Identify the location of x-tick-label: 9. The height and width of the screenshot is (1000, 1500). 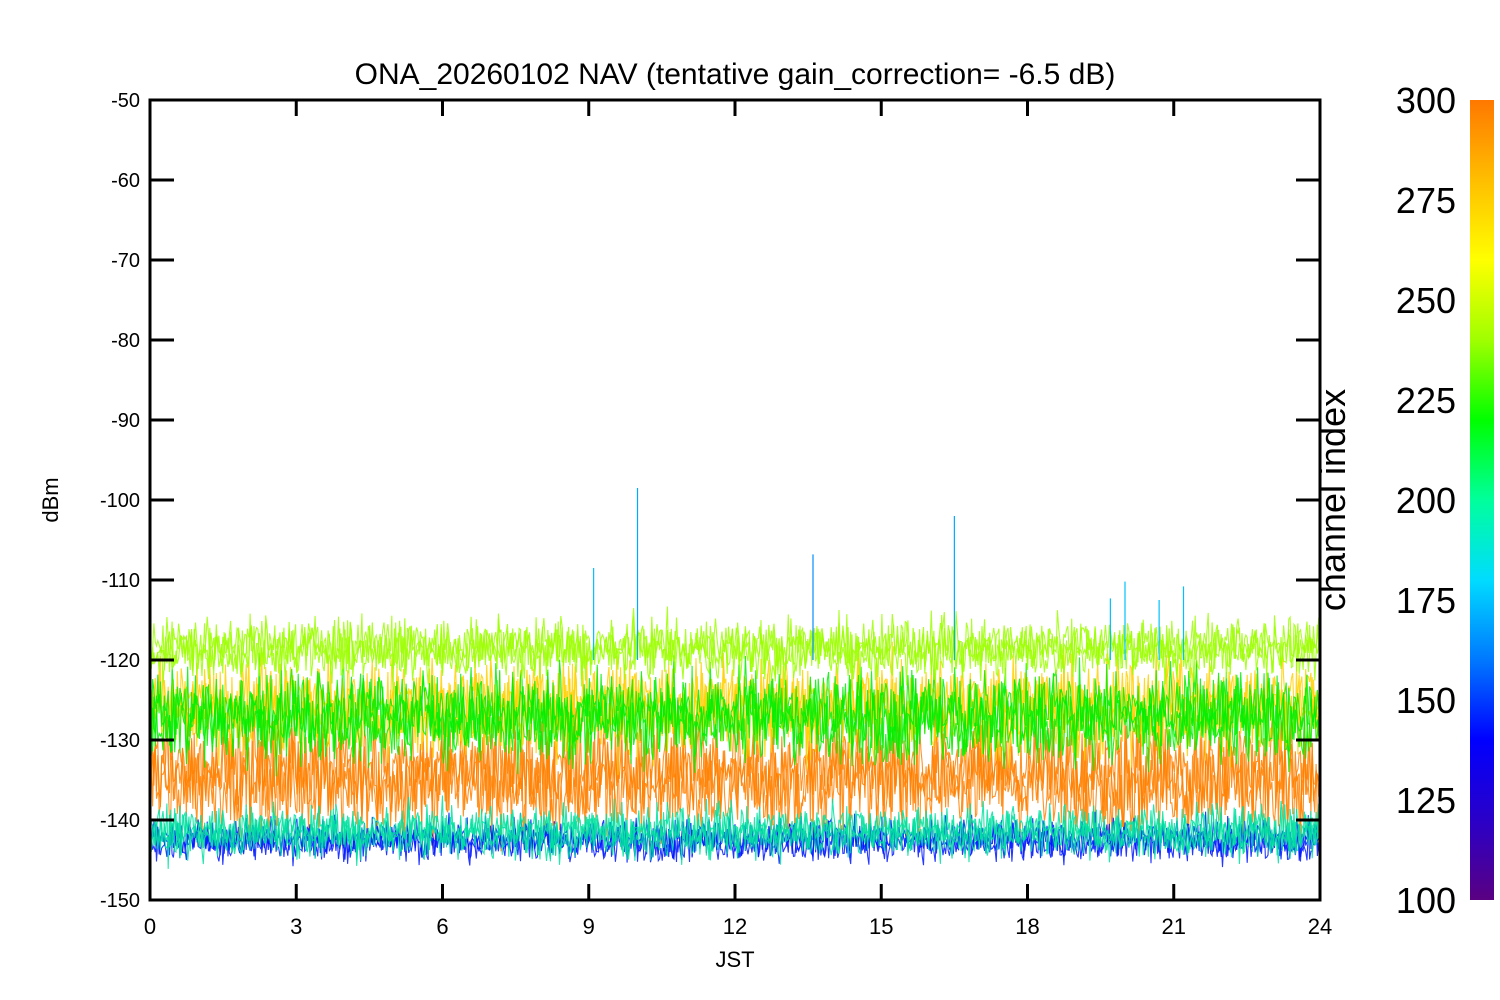
(589, 926).